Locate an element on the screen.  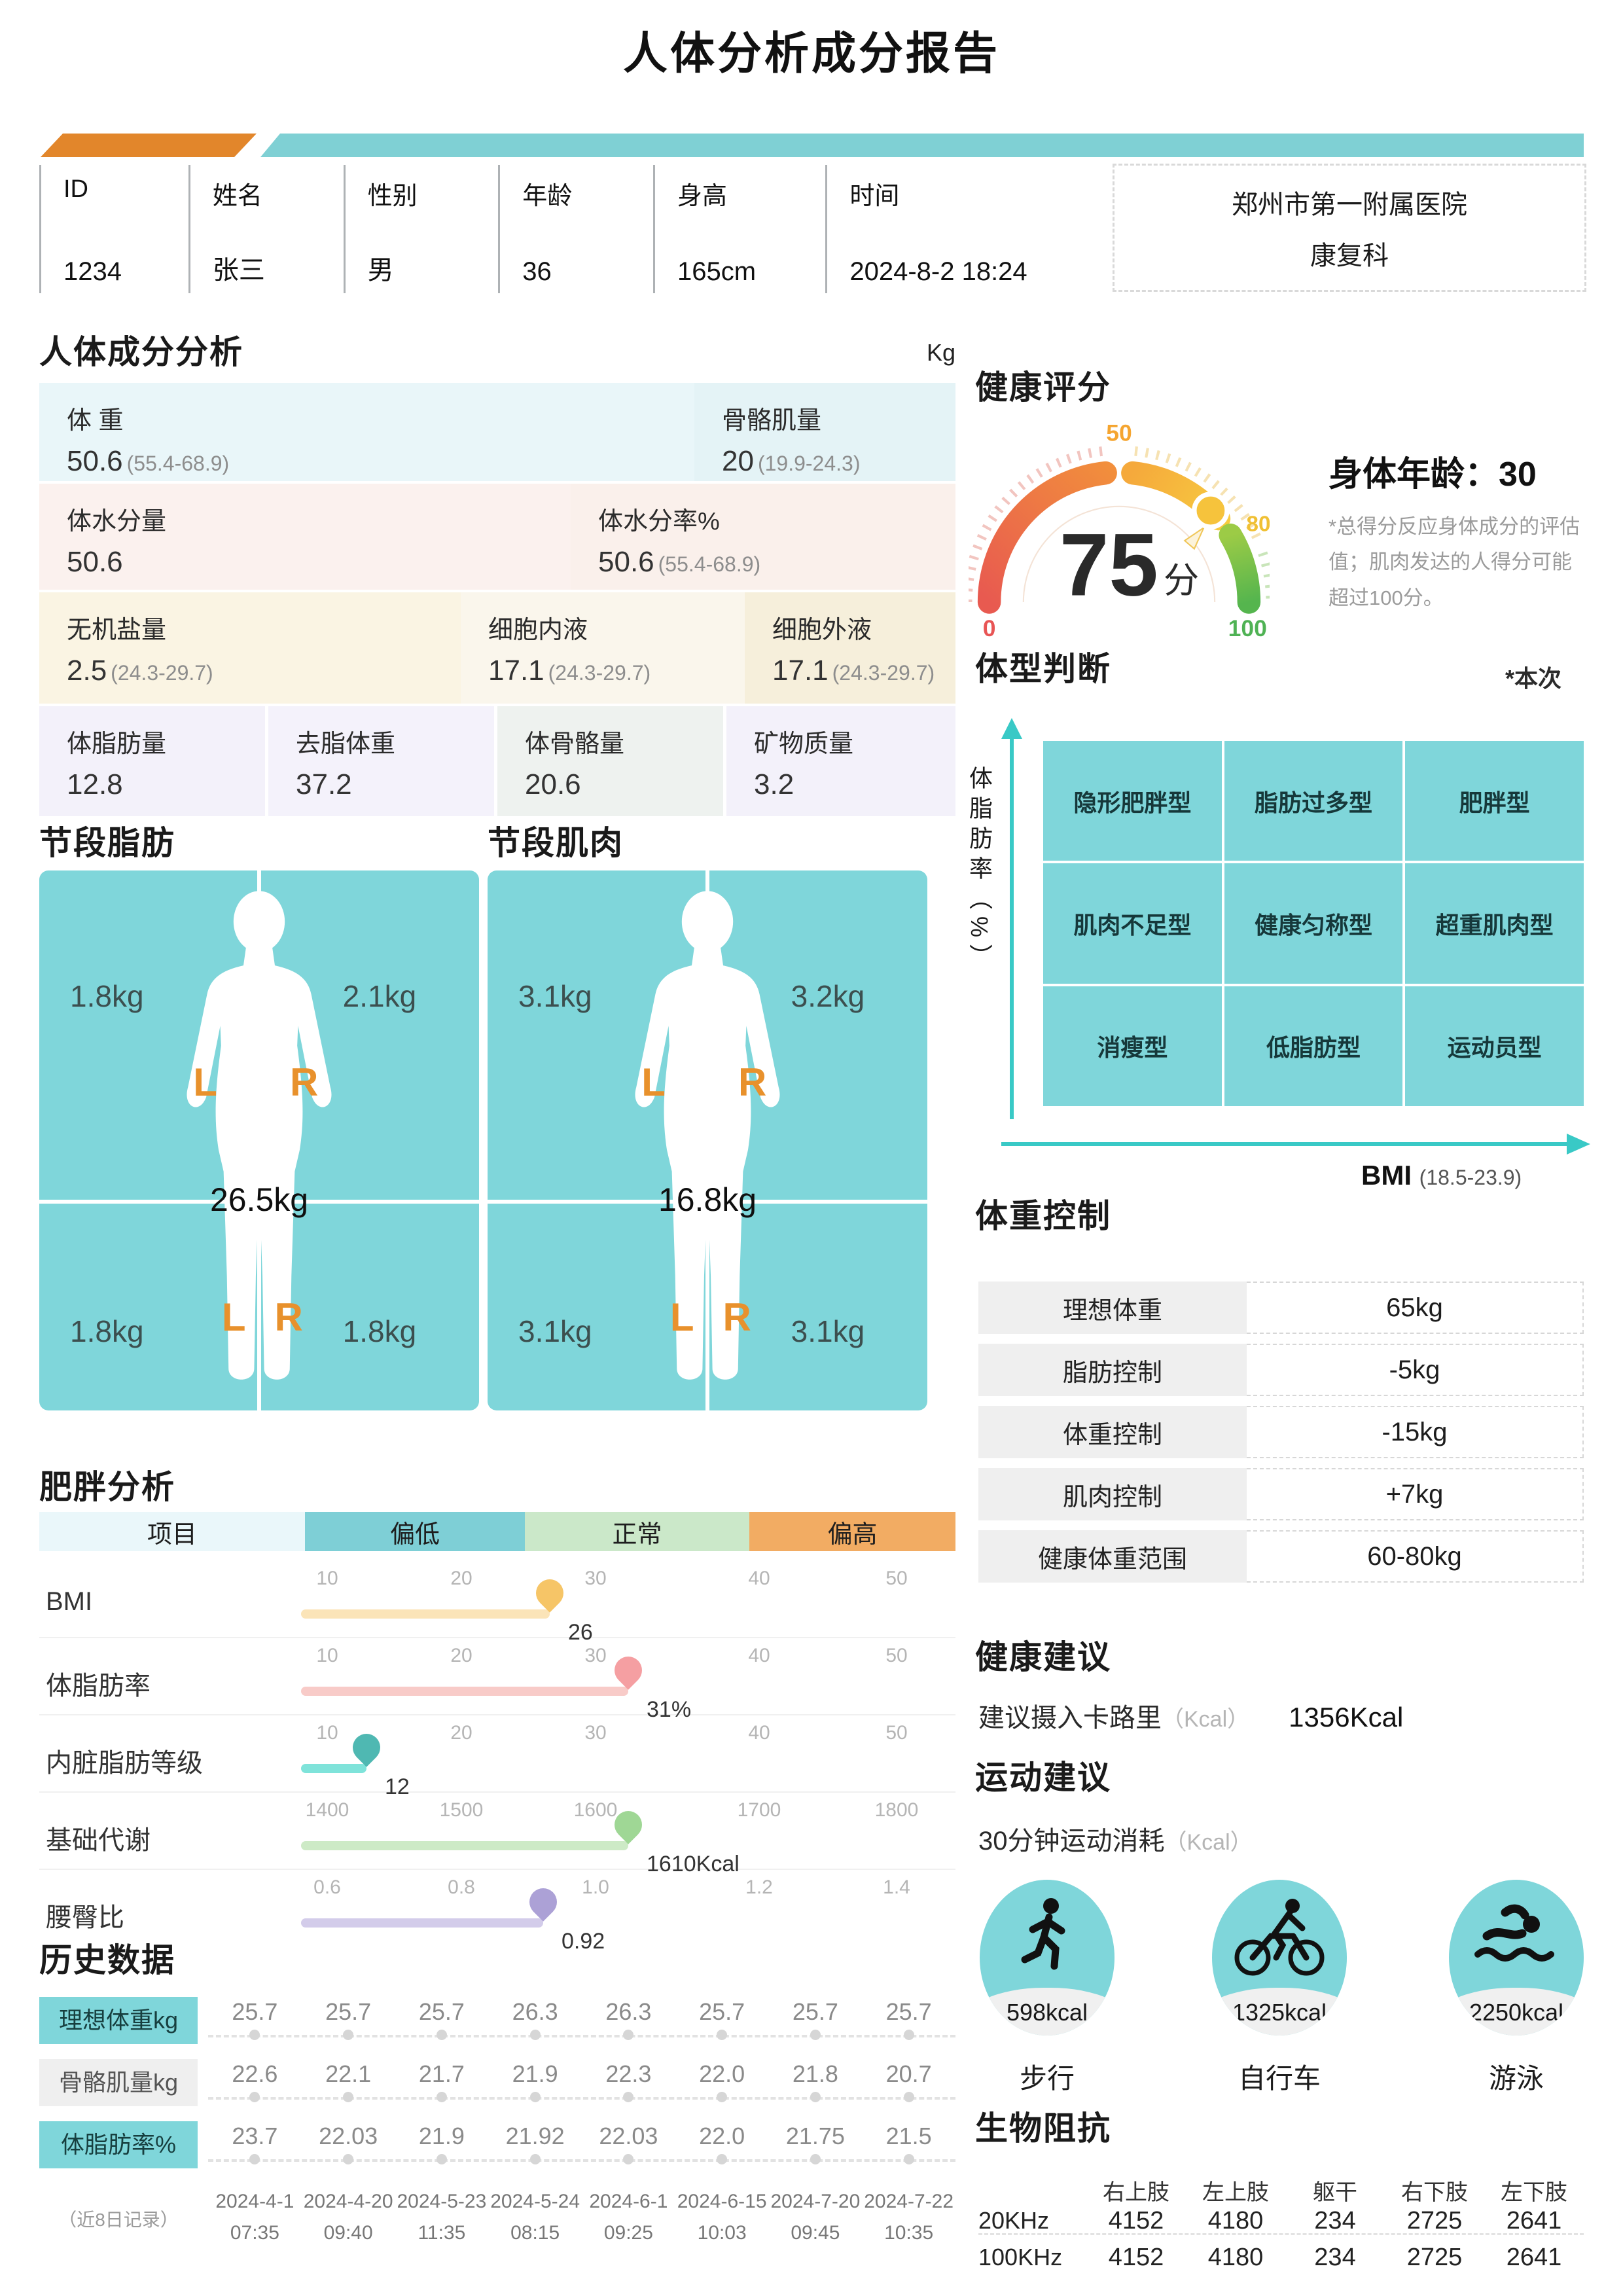
gauge-label-100: 100 is located at coordinates (1247, 628).